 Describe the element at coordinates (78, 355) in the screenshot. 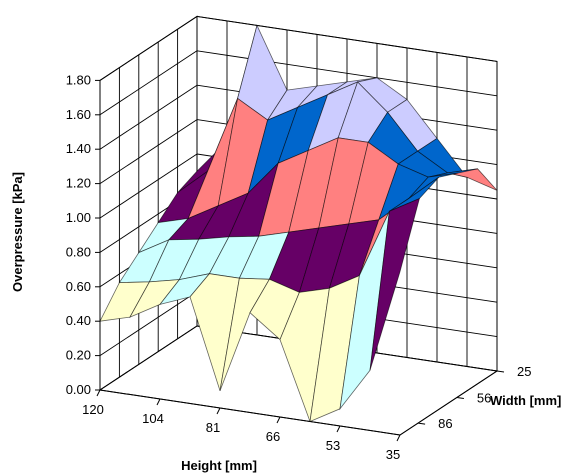

I see `z-tick-label: 0.20` at that location.